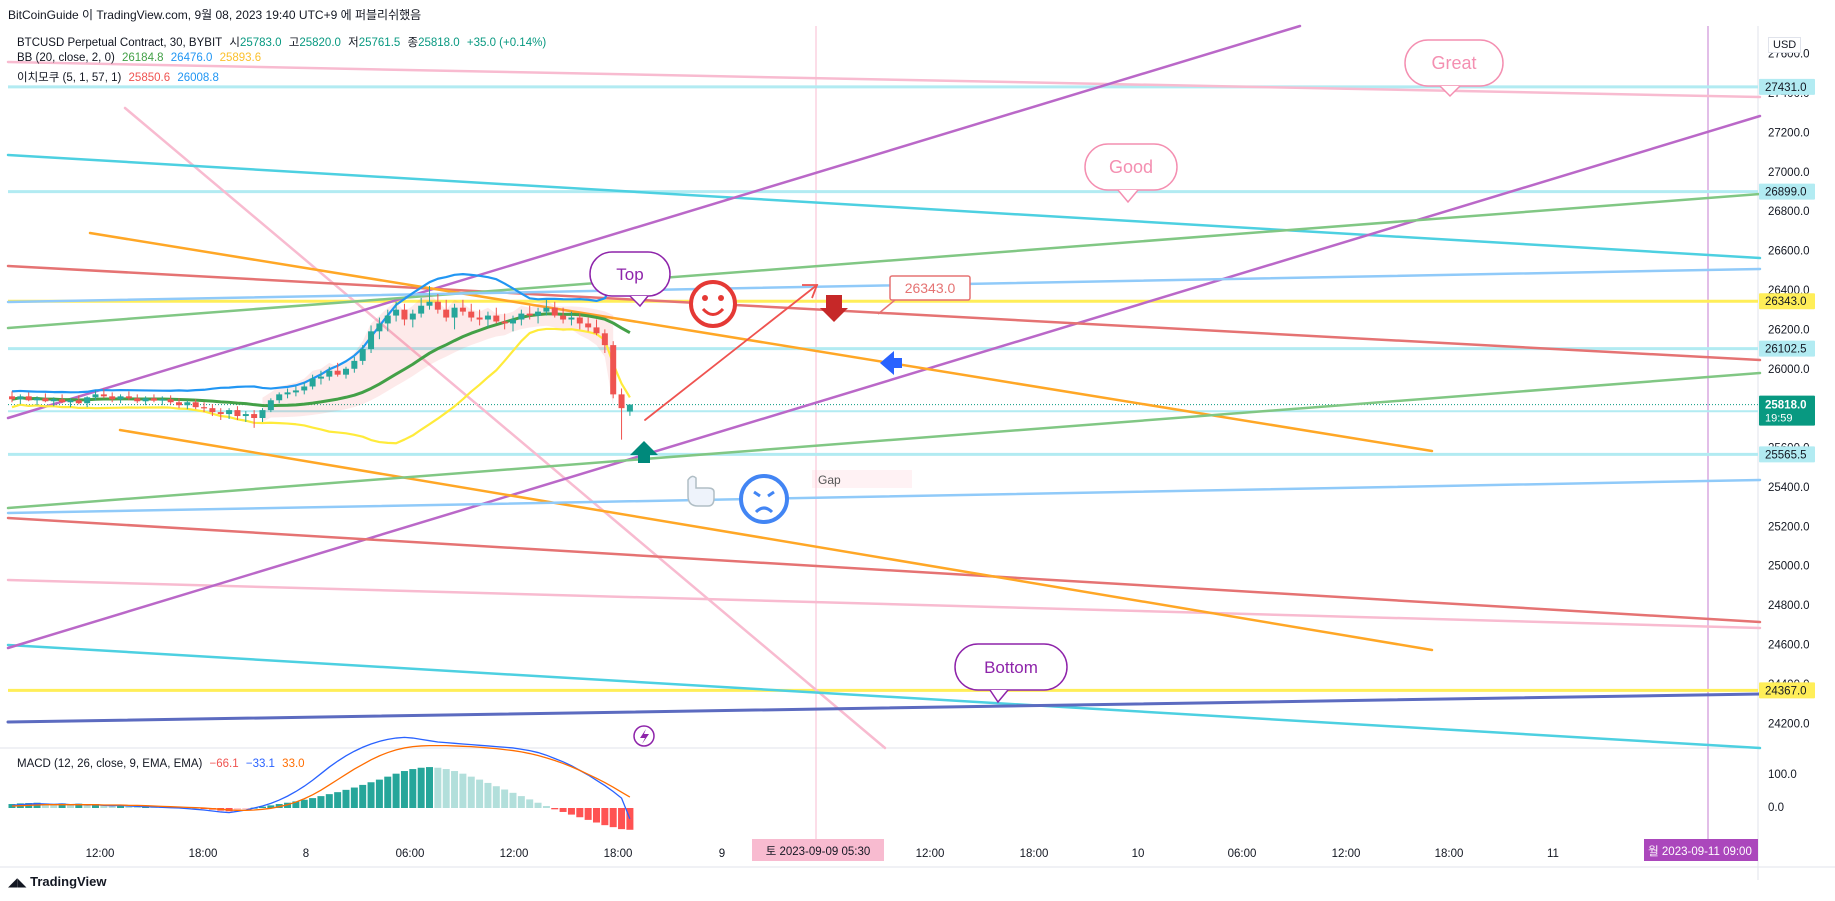 The height and width of the screenshot is (901, 1835). Describe the element at coordinates (1128, 196) in the screenshot. I see `good-bubble-tail` at that location.